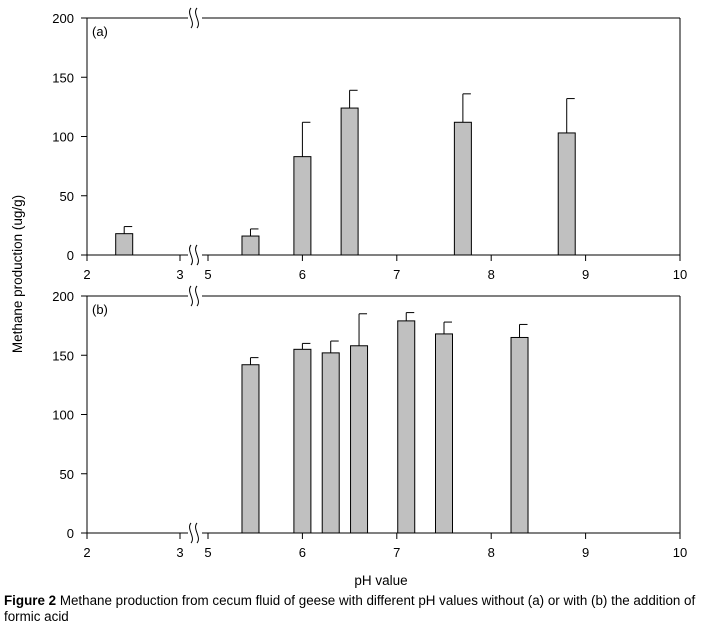  What do you see at coordinates (100, 309) in the screenshot?
I see `panel-label: (b)` at bounding box center [100, 309].